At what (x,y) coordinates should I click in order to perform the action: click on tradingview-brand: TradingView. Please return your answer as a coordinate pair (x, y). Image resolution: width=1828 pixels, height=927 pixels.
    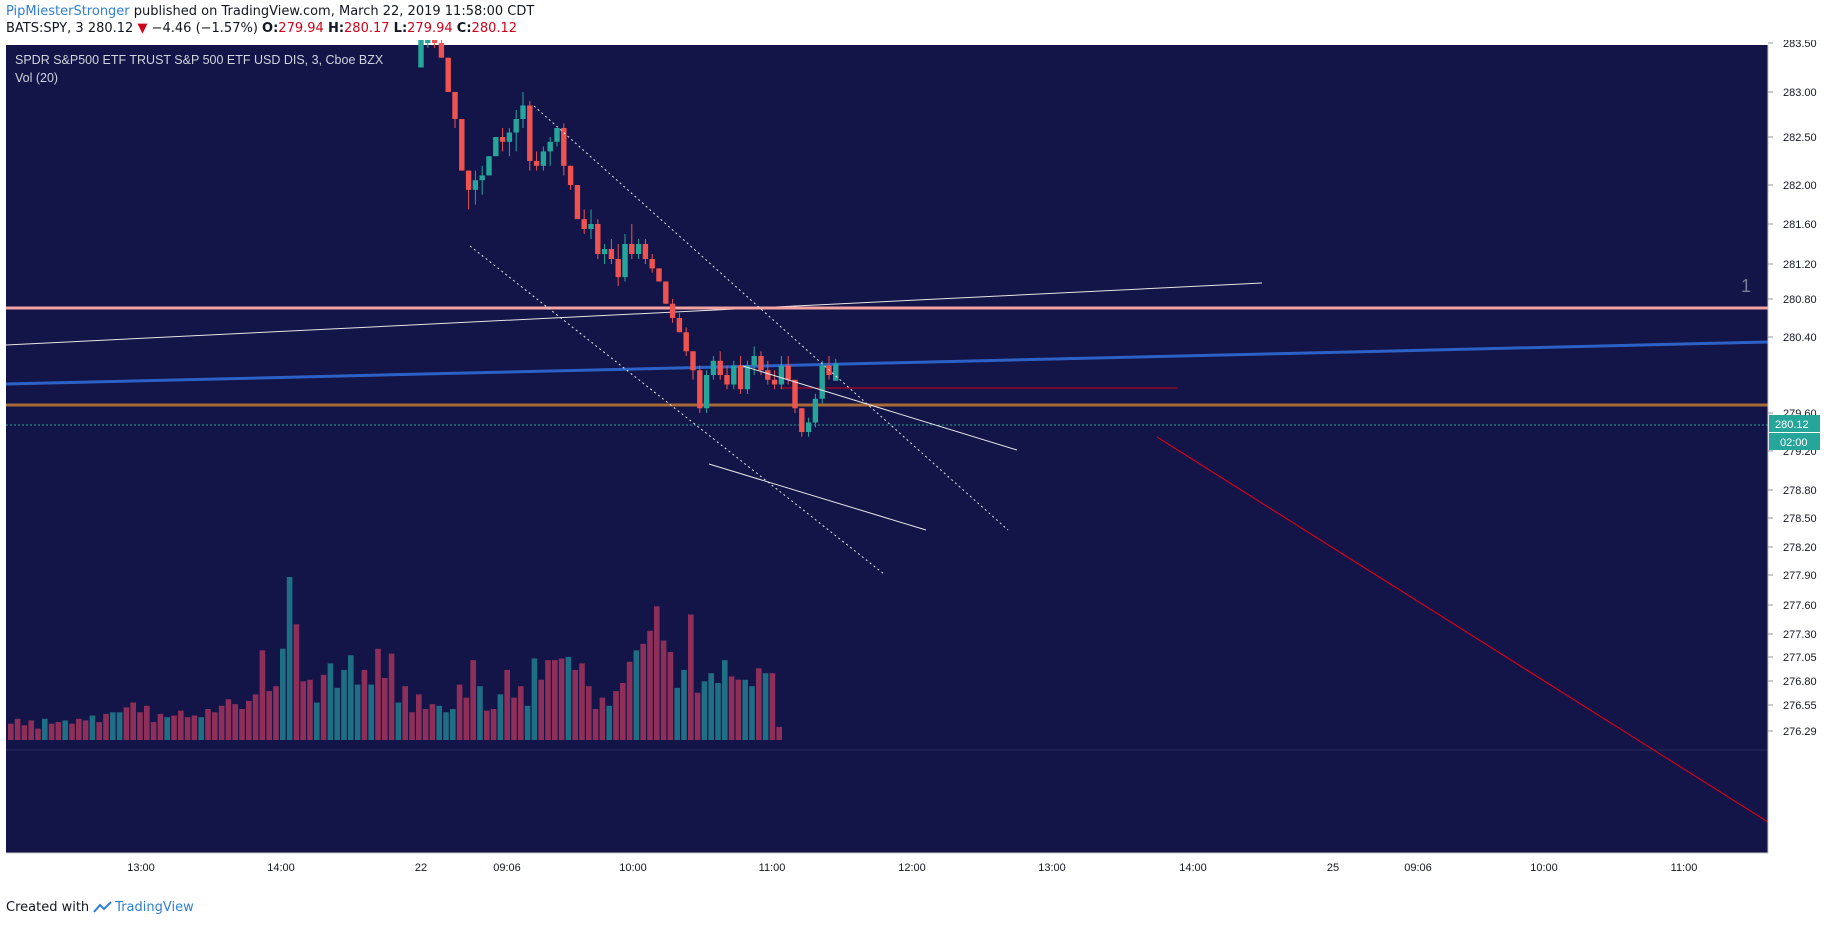
    Looking at the image, I should click on (154, 907).